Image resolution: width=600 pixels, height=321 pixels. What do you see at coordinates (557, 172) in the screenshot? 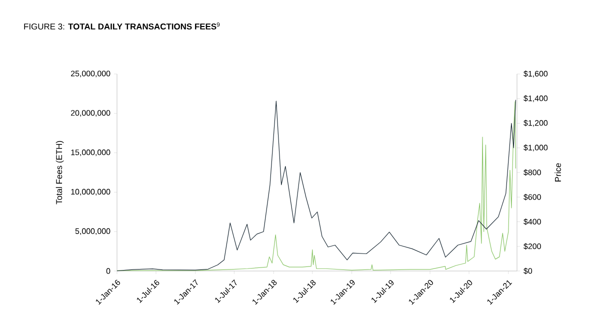
I see `y2-axis-title: Price` at bounding box center [557, 172].